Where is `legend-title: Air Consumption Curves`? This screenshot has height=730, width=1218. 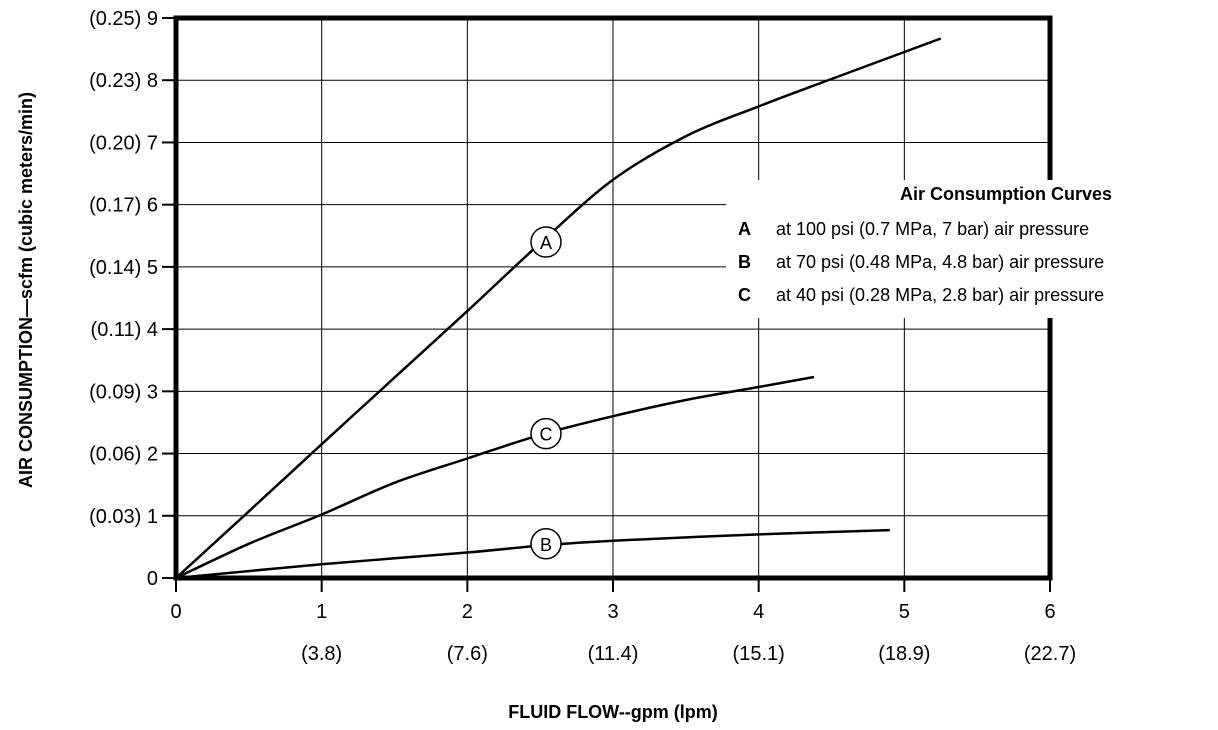
legend-title: Air Consumption Curves is located at coordinates (1006, 194).